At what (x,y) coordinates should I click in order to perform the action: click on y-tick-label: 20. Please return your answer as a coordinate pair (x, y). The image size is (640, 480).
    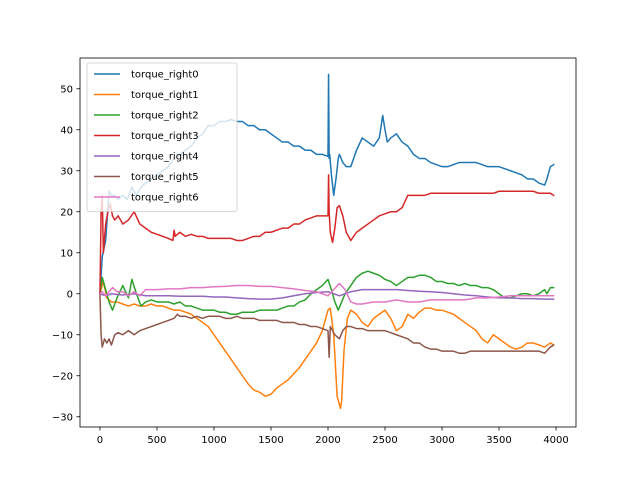
    Looking at the image, I should click on (66, 212).